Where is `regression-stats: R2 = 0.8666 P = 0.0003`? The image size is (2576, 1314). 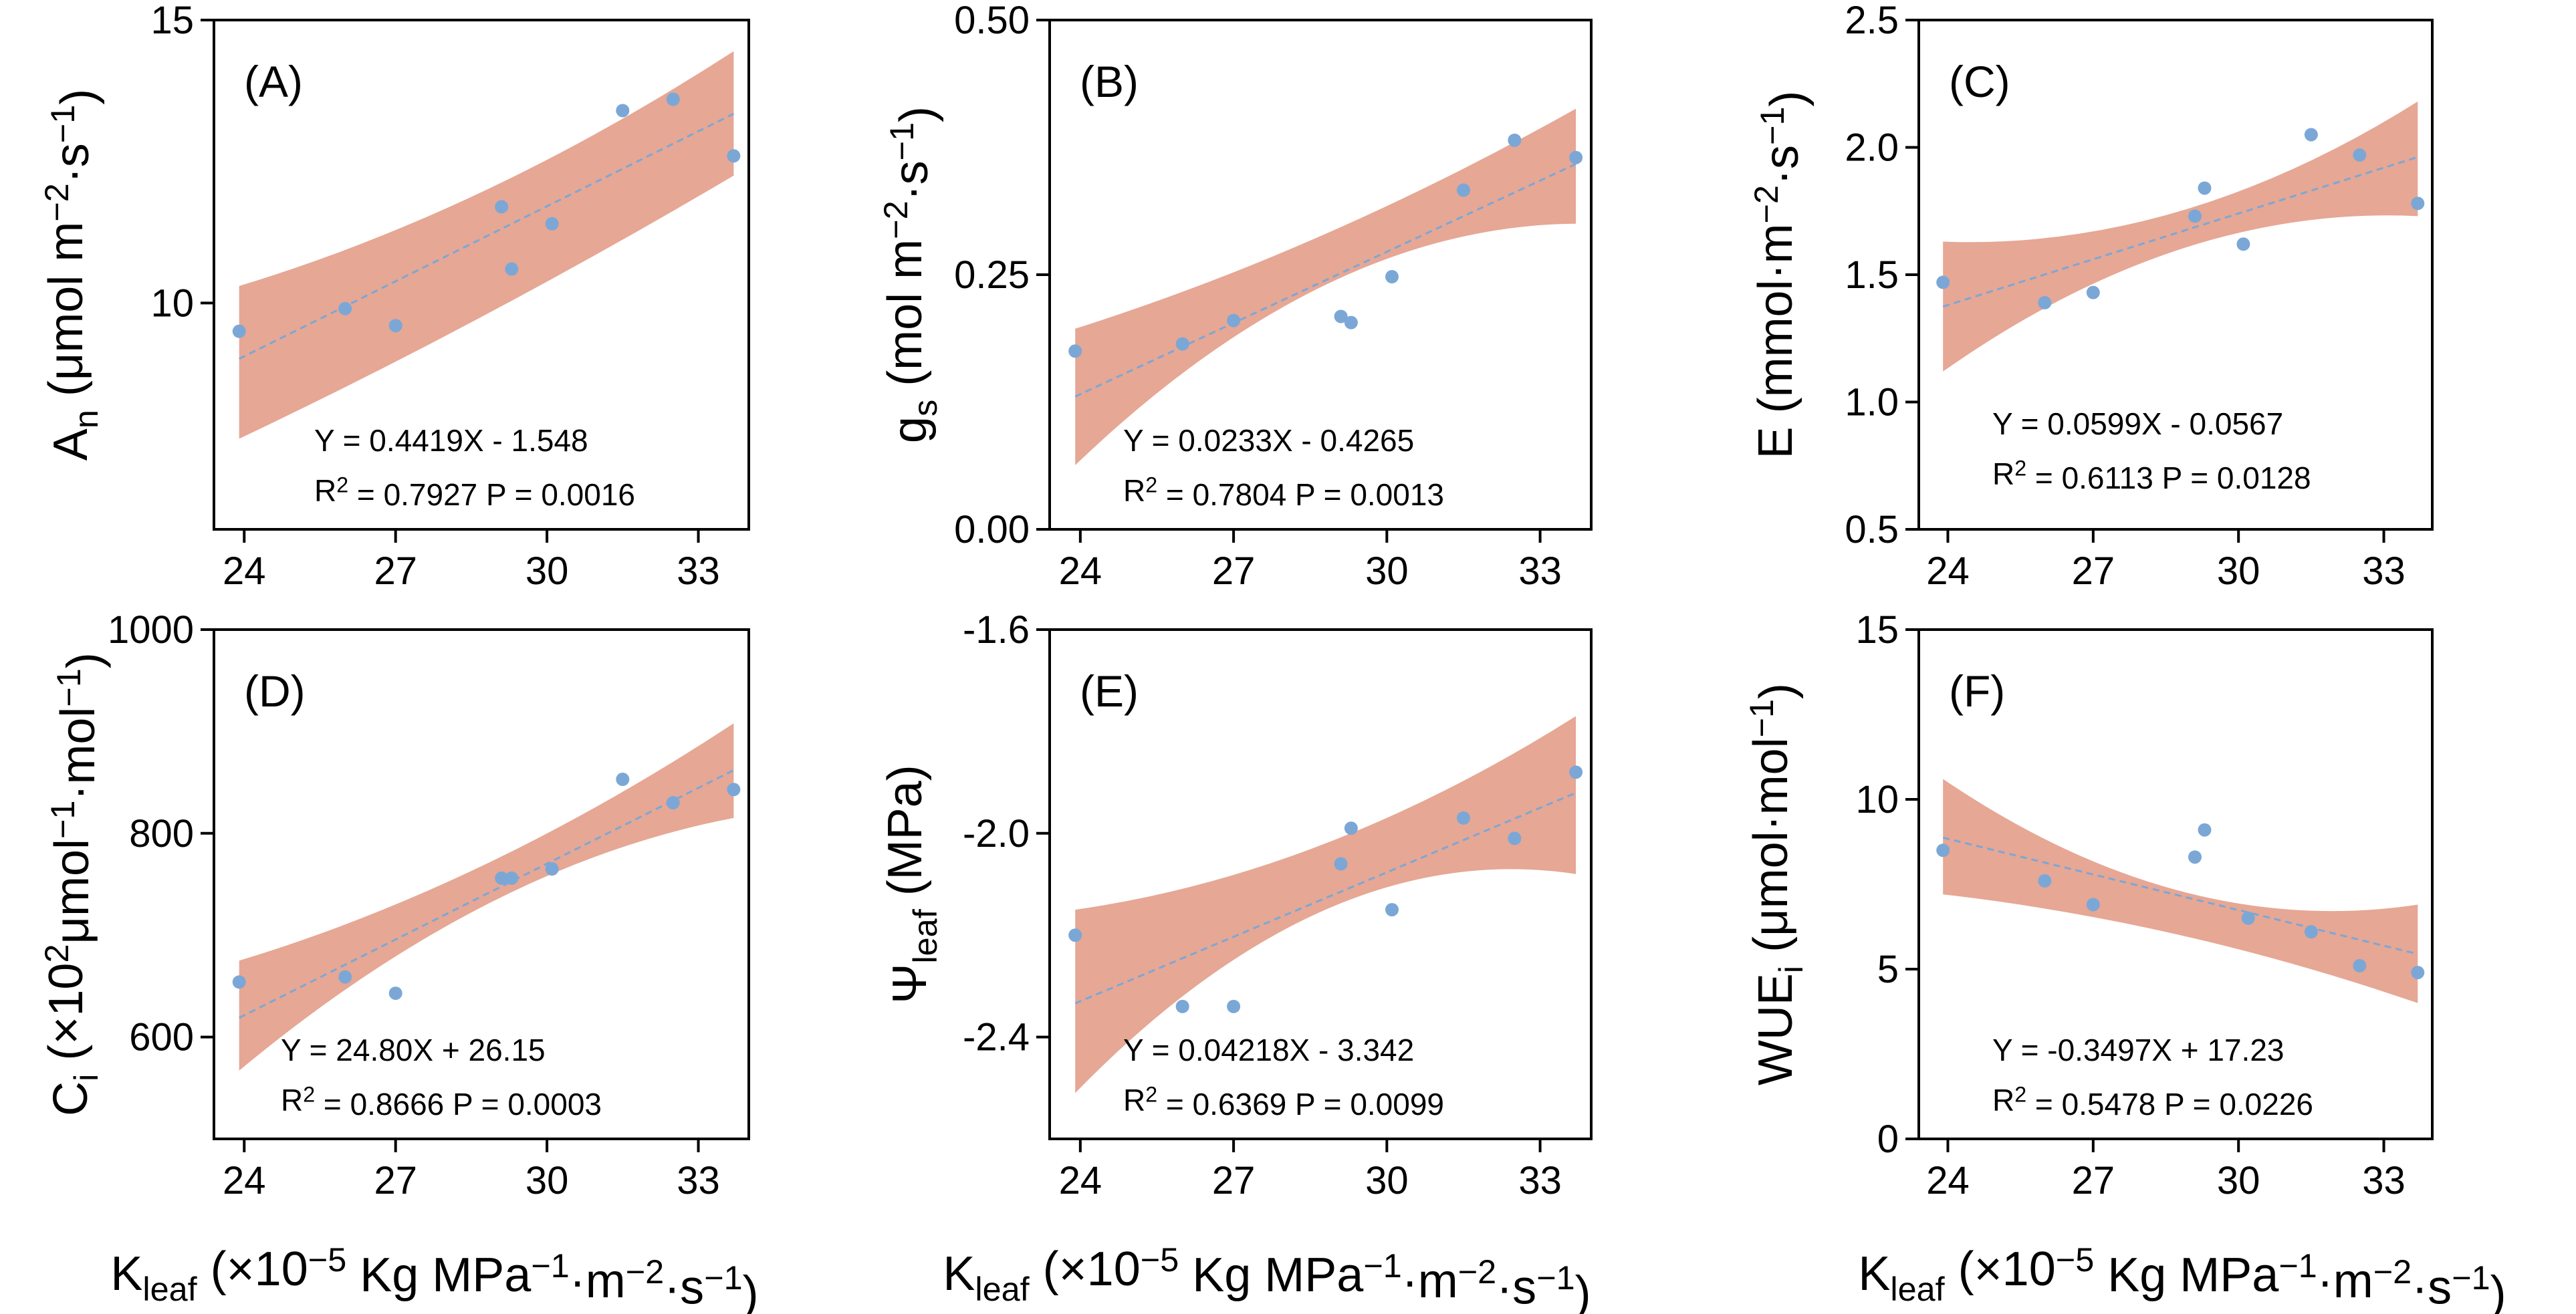
regression-stats: R2 = 0.8666 P = 0.0003 is located at coordinates (441, 1101).